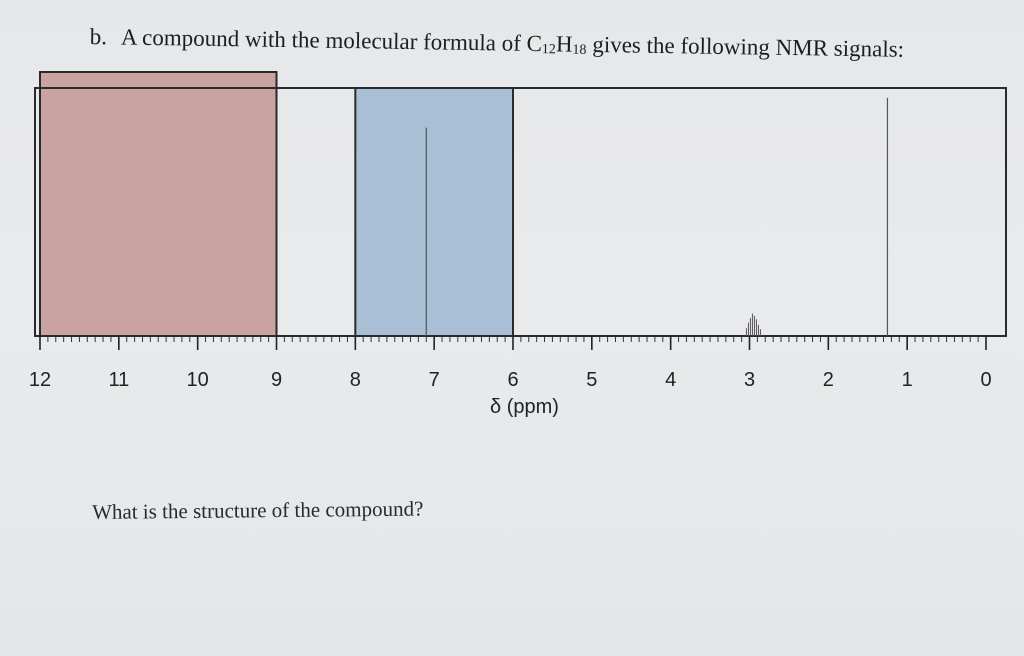 The image size is (1024, 656). Describe the element at coordinates (118, 380) in the screenshot. I see `tick-label: 11` at that location.